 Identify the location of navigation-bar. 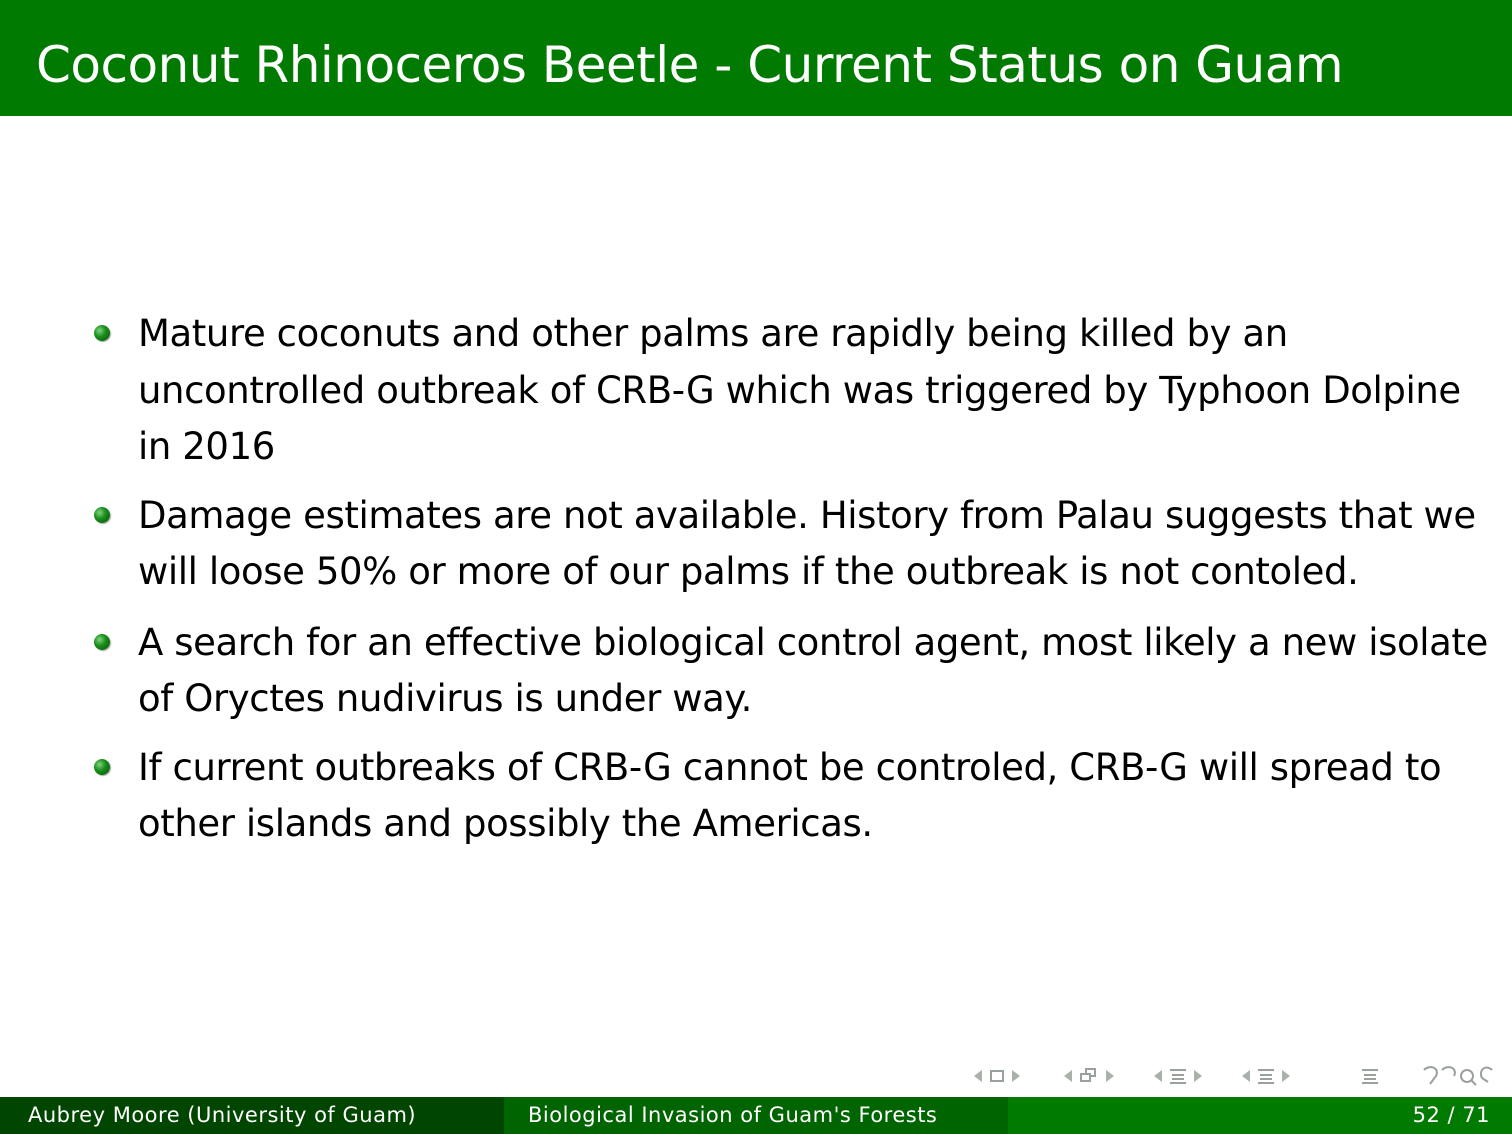
(1238, 1076).